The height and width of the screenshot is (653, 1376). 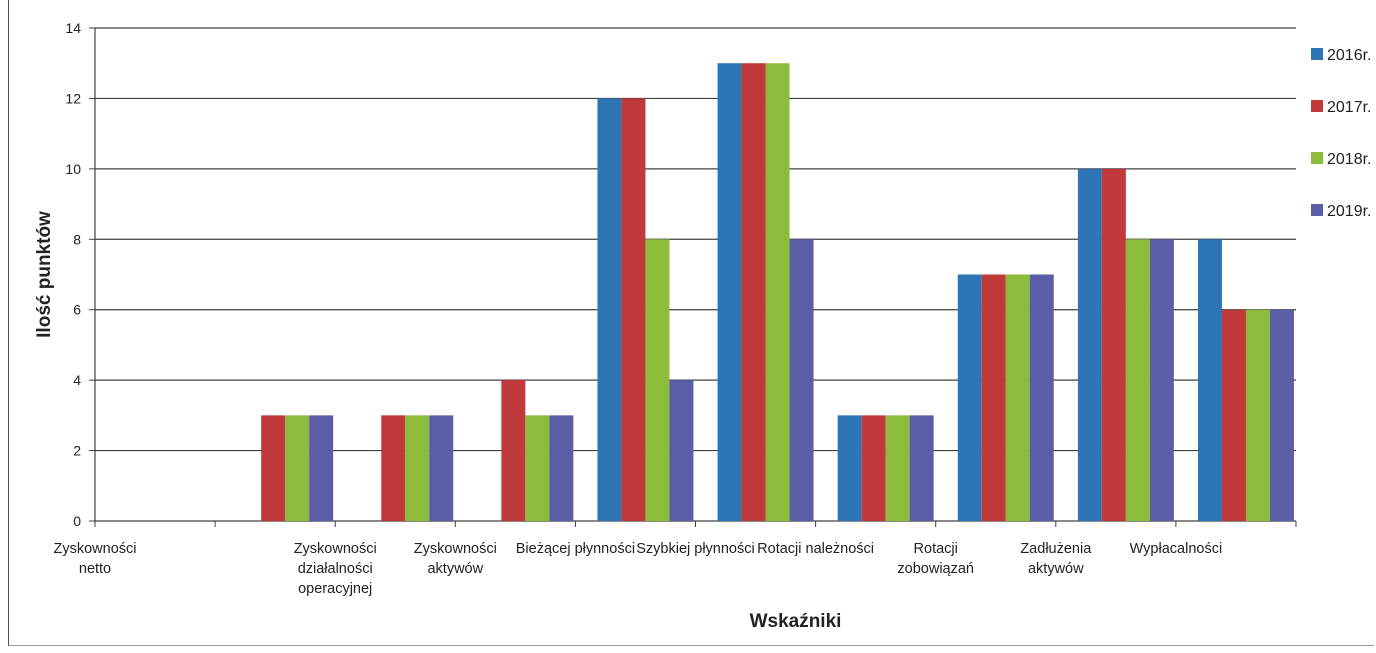 I want to click on y-tick-label: 8, so click(x=77, y=239).